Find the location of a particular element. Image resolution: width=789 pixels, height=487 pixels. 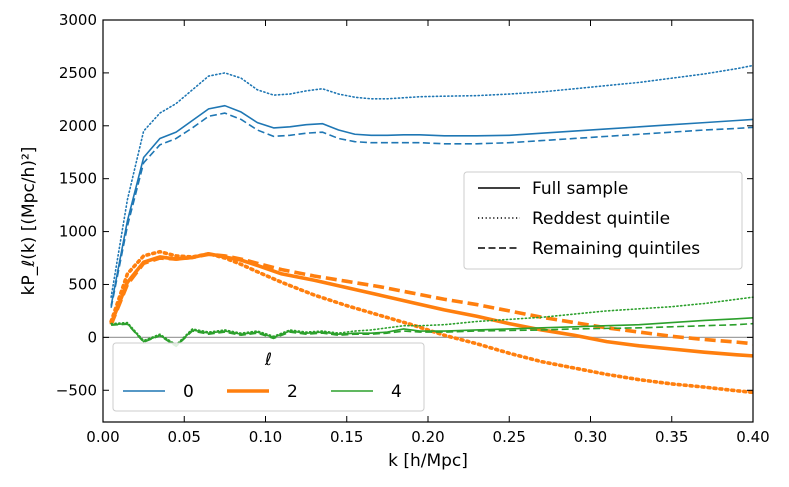

legend-multipoles: ℓ 0 2 4 is located at coordinates (268, 377).